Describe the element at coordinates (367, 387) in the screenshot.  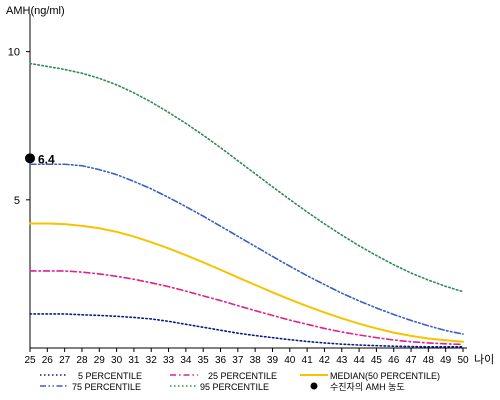
I see `legend-label: 수진자의 AMH 농도` at that location.